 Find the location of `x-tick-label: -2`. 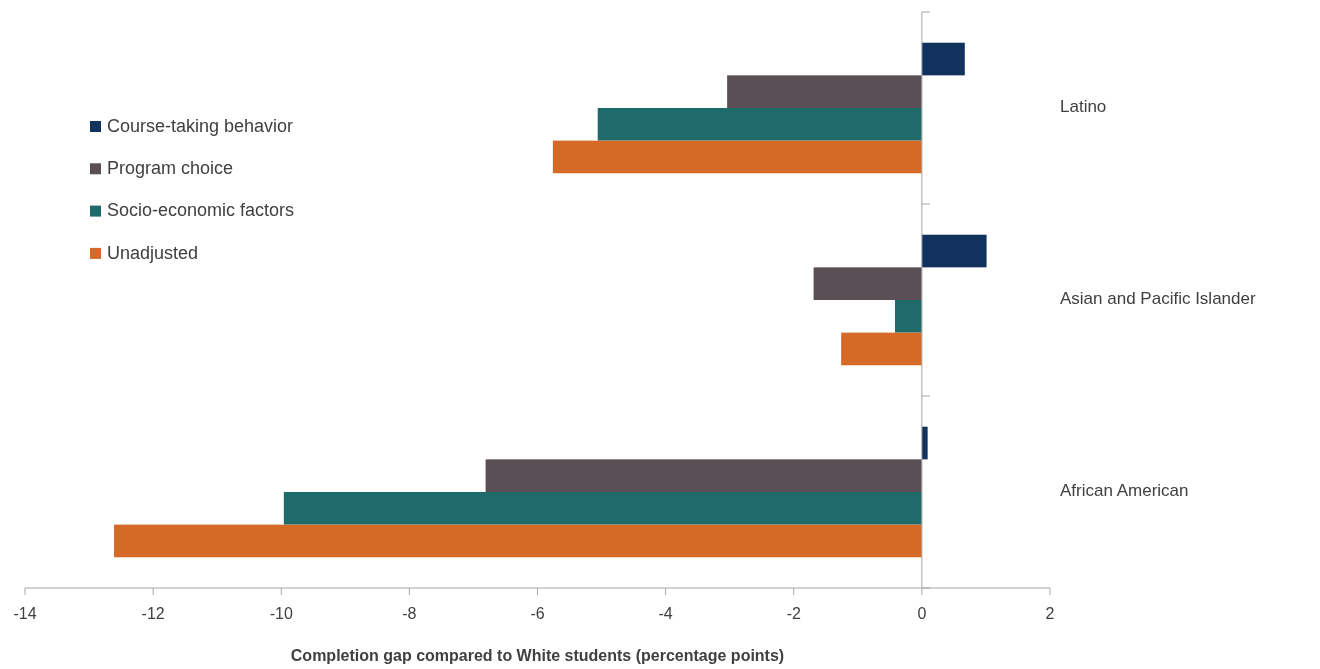

x-tick-label: -2 is located at coordinates (793, 613).